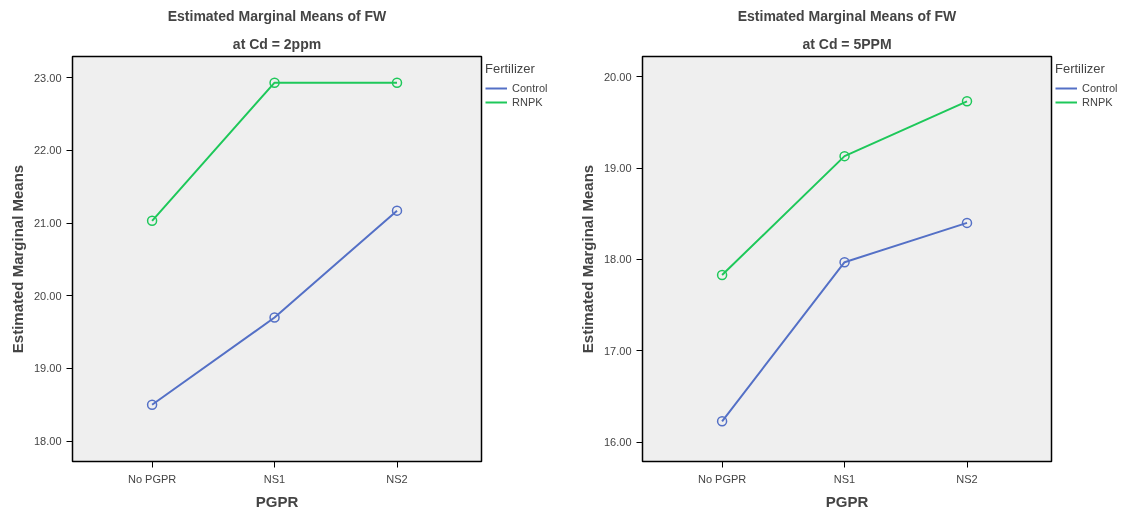 The image size is (1142, 522). I want to click on chart-subtitle: at Cd = 2ppm, so click(277, 43).